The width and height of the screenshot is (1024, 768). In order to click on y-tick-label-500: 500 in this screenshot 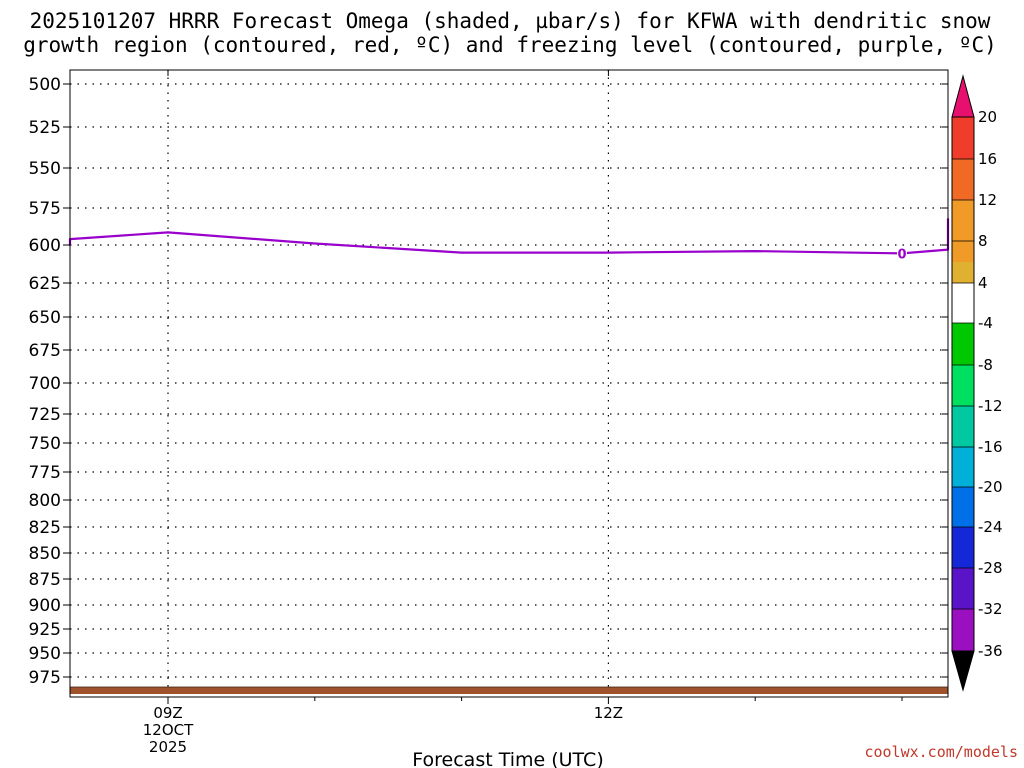, I will do `click(45, 85)`.